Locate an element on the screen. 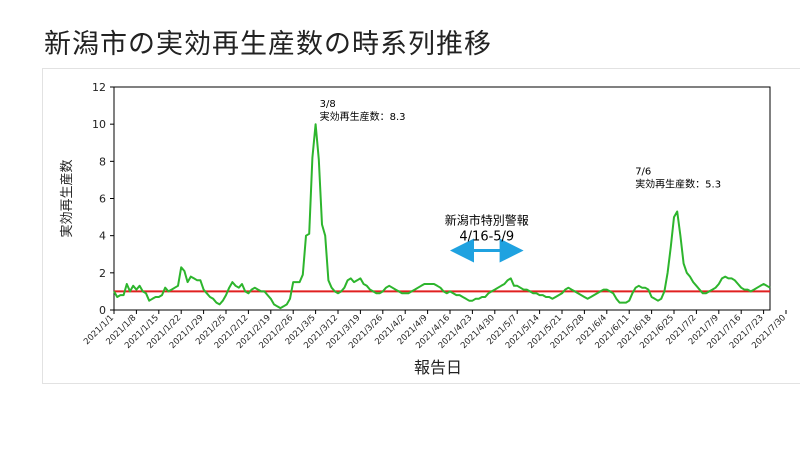 The height and width of the screenshot is (450, 800). y-tick-label: 6 is located at coordinates (102, 199).